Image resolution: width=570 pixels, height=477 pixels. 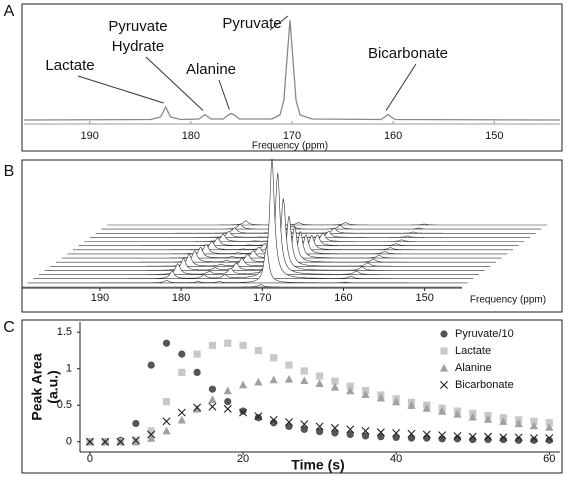 What do you see at coordinates (473, 351) in the screenshot?
I see `legend-label: Lactate` at bounding box center [473, 351].